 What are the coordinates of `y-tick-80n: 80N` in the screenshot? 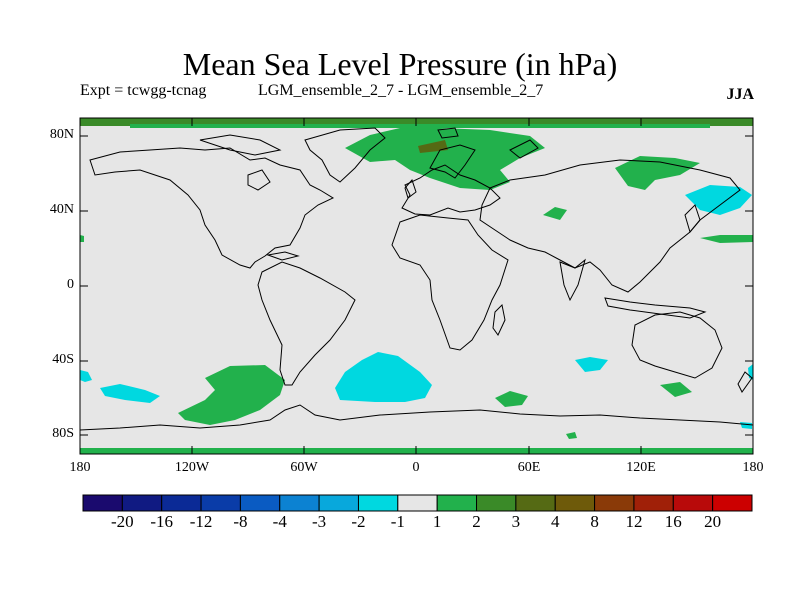 It's located at (61, 134).